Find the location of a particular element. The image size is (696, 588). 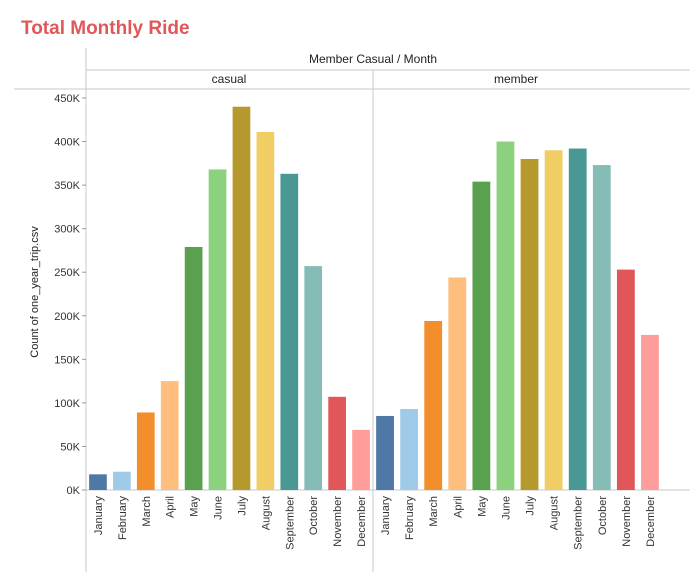

y-tick-label: 150K is located at coordinates (67, 360).